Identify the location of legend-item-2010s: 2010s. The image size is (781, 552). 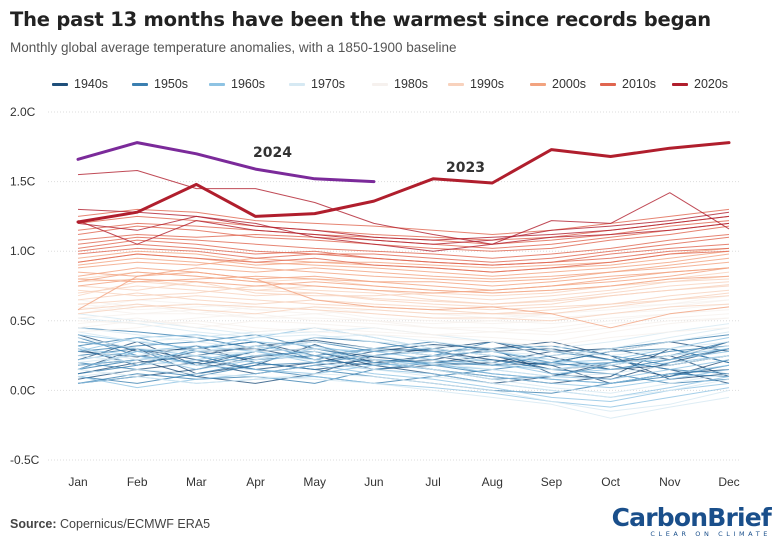
(628, 84).